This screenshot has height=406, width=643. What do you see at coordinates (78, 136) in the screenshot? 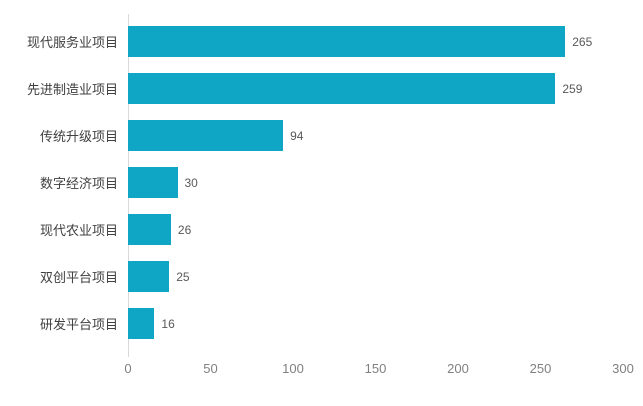
I see `category-label: 传统升级项目` at bounding box center [78, 136].